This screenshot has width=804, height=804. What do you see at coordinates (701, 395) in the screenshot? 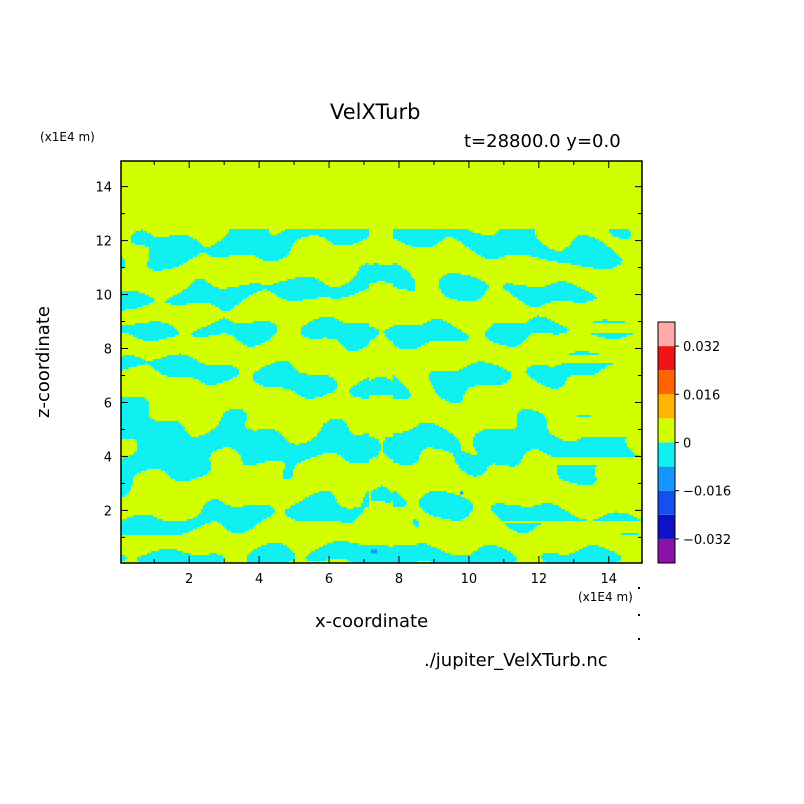
I see `colorbar-tick-label: 0.016` at bounding box center [701, 395].